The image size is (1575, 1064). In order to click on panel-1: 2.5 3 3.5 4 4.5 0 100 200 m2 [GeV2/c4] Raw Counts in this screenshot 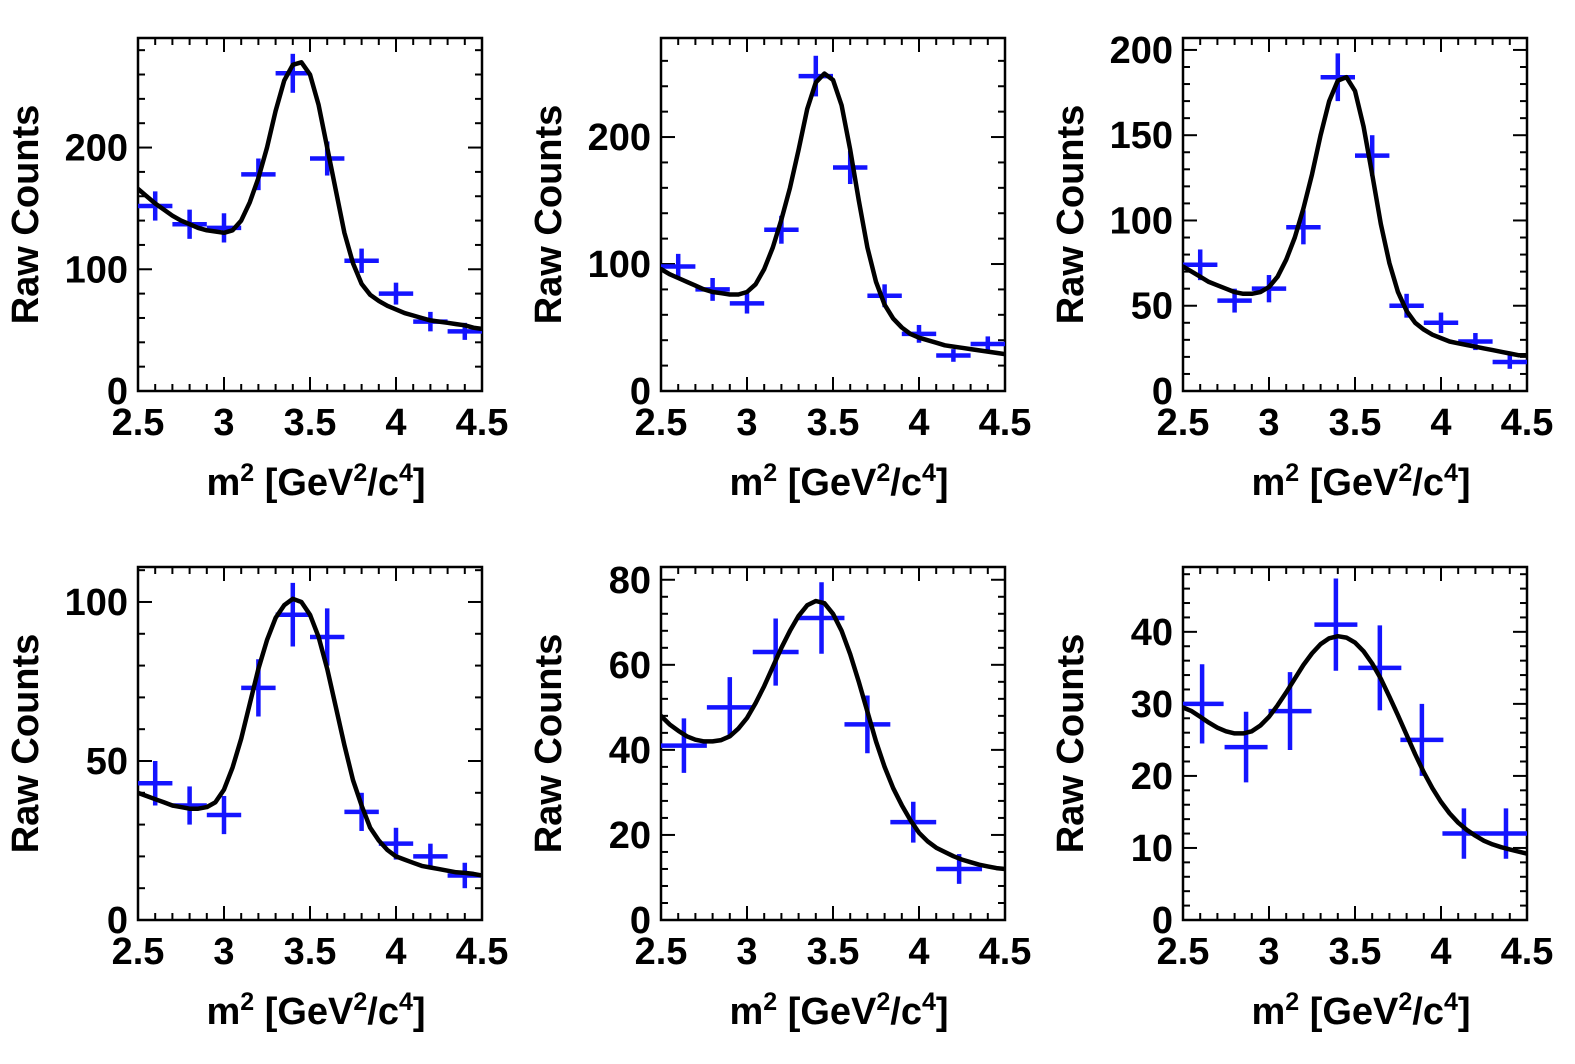, I will do `click(257, 270)`.